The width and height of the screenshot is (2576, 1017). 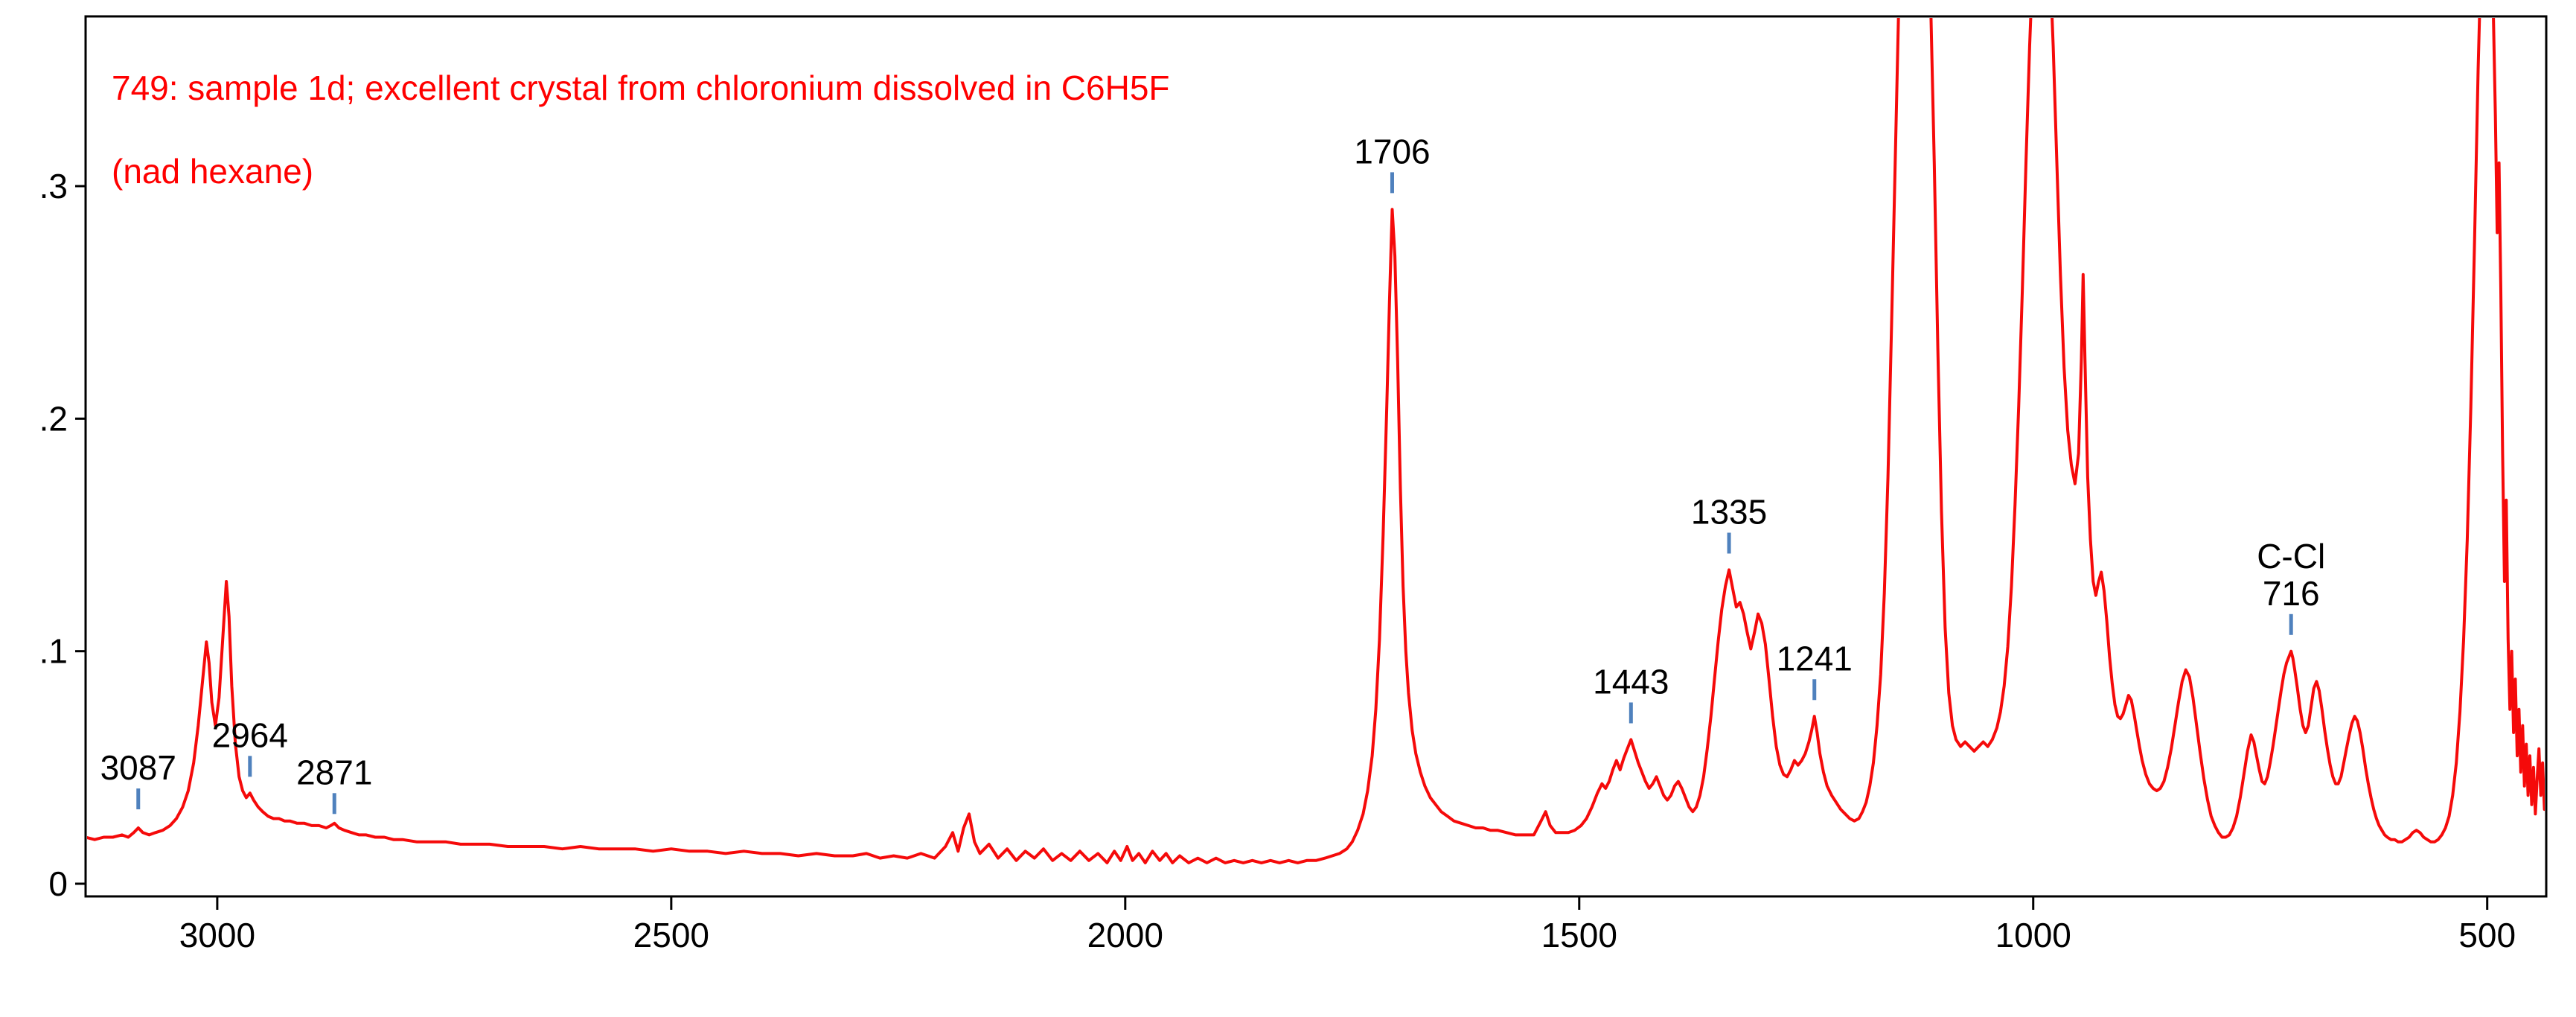 What do you see at coordinates (54, 651) in the screenshot?
I see `y-axis-tick-label: .1` at bounding box center [54, 651].